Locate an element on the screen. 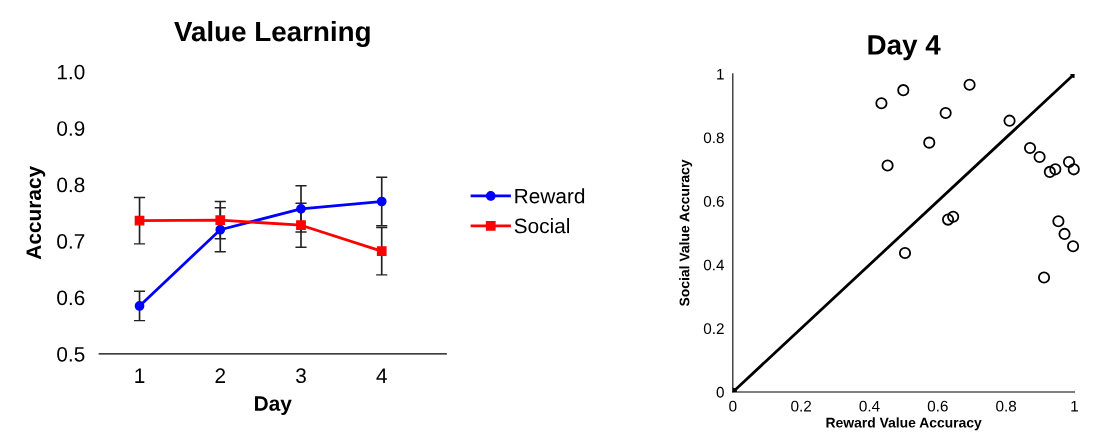 Image resolution: width=1102 pixels, height=448 pixels. y-axis-title: Social Value Accuracy is located at coordinates (686, 233).